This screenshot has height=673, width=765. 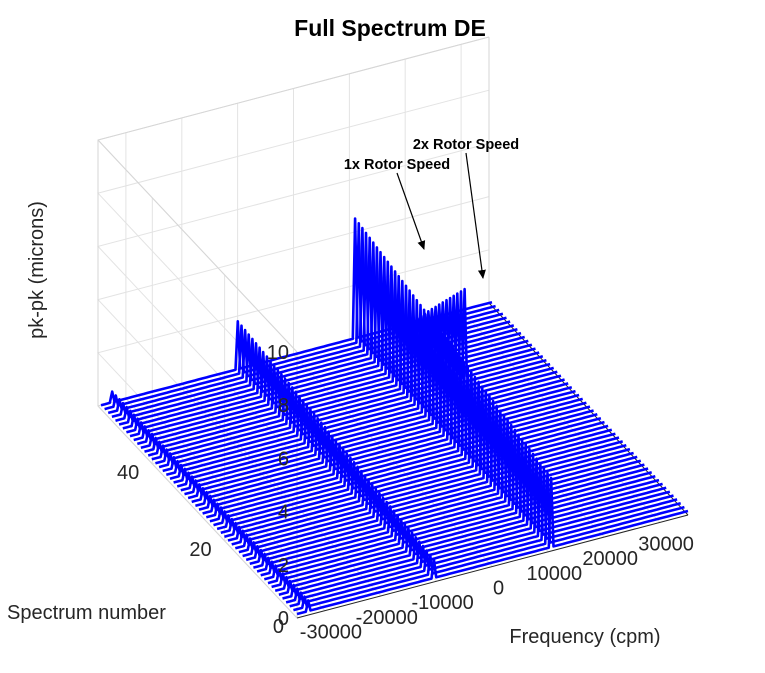 I want to click on x-axis-label: Frequency (cpm), so click(x=584, y=637).